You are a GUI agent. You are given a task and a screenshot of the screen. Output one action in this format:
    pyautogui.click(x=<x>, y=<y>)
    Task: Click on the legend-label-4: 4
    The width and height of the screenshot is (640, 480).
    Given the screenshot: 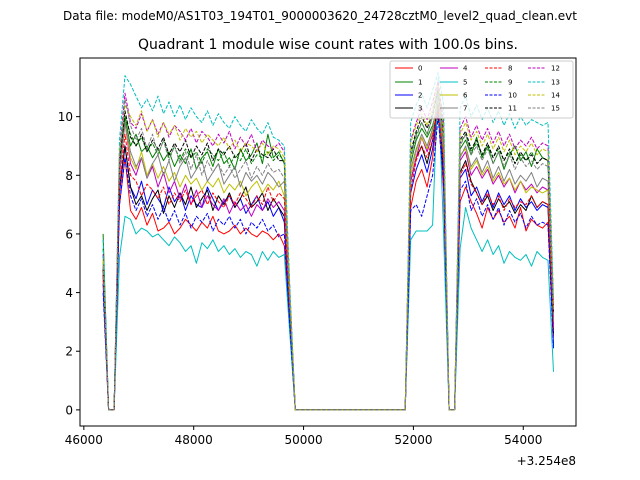 What is the action you would take?
    pyautogui.click(x=465, y=69)
    